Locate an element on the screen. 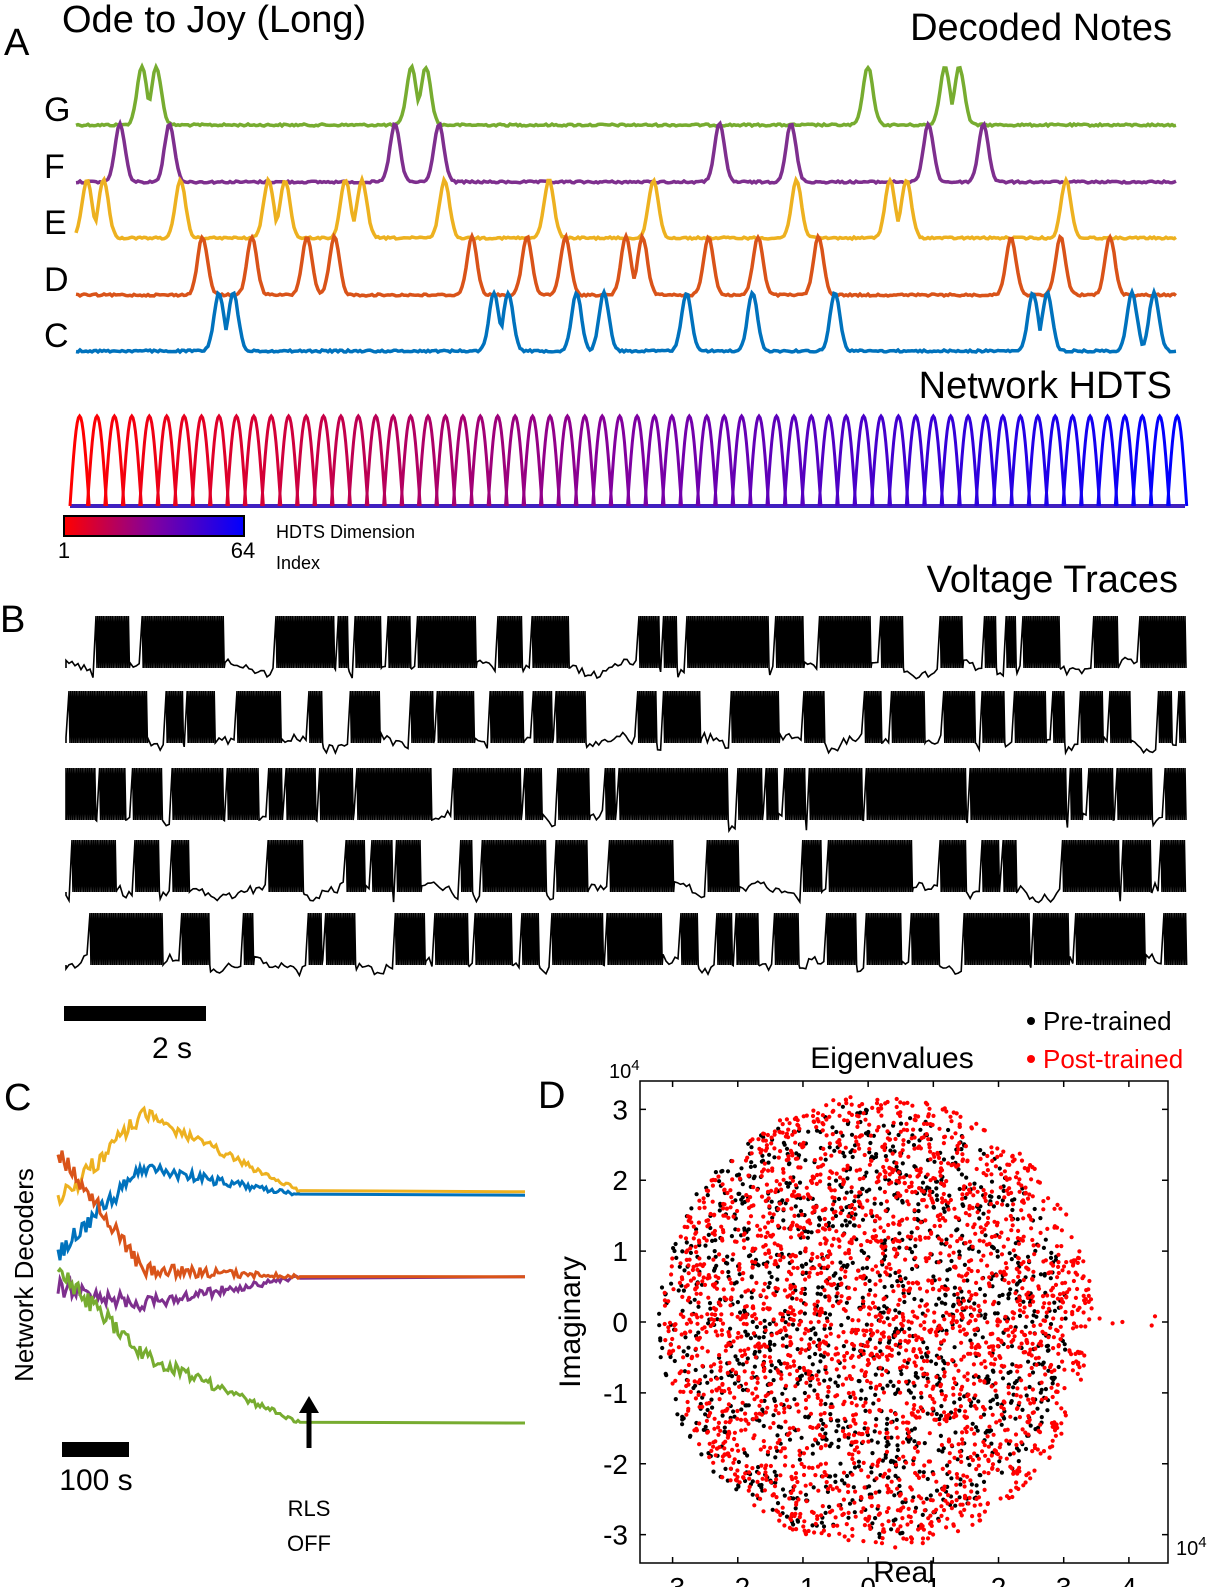 The height and width of the screenshot is (1587, 1232). y-axis-exponent: 104 is located at coordinates (624, 1070).